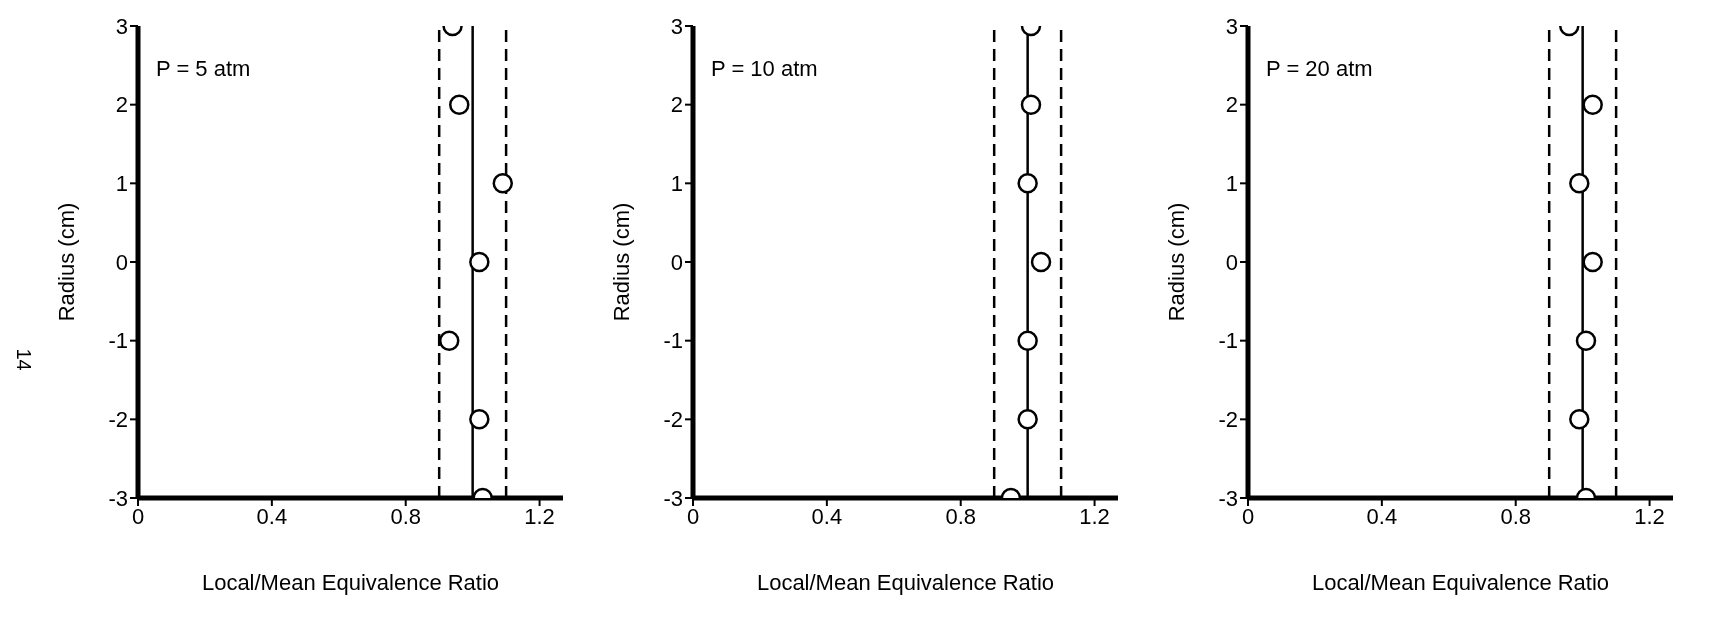 The height and width of the screenshot is (619, 1720). I want to click on text: P = 20 atm, so click(1319, 68).